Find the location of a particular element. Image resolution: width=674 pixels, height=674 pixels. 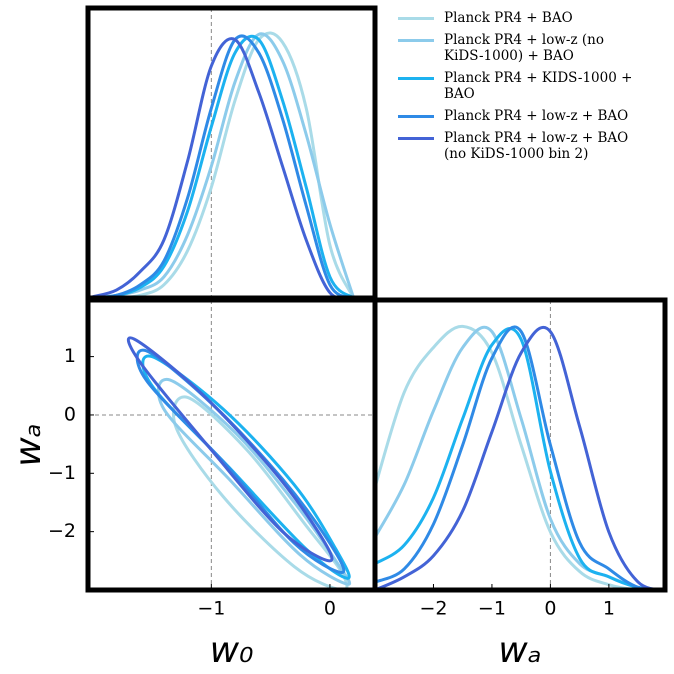

legend-entry: Planck PR4 + BAO is located at coordinates (533, 18).